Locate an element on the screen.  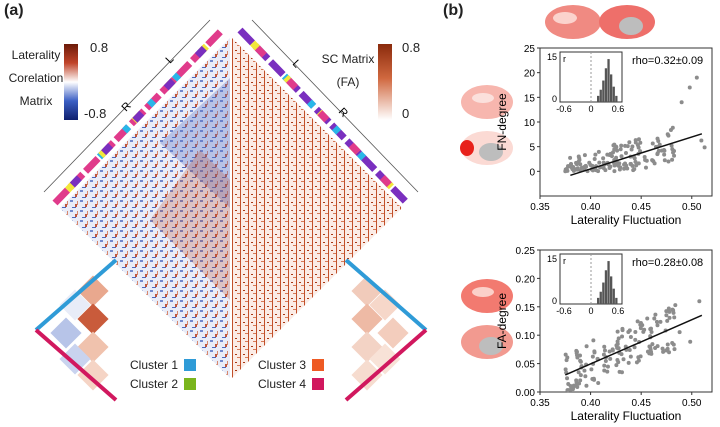
colorbar-title-line: (FA) is located at coordinates (348, 81).